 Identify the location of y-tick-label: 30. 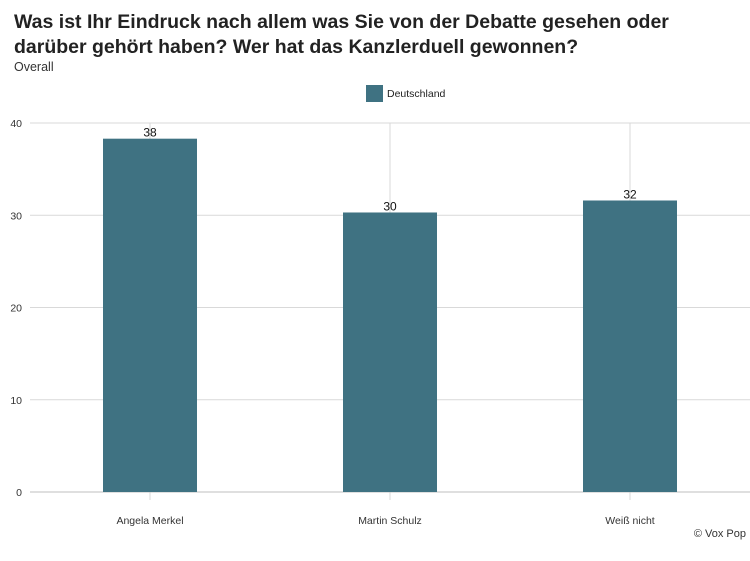
(16, 216).